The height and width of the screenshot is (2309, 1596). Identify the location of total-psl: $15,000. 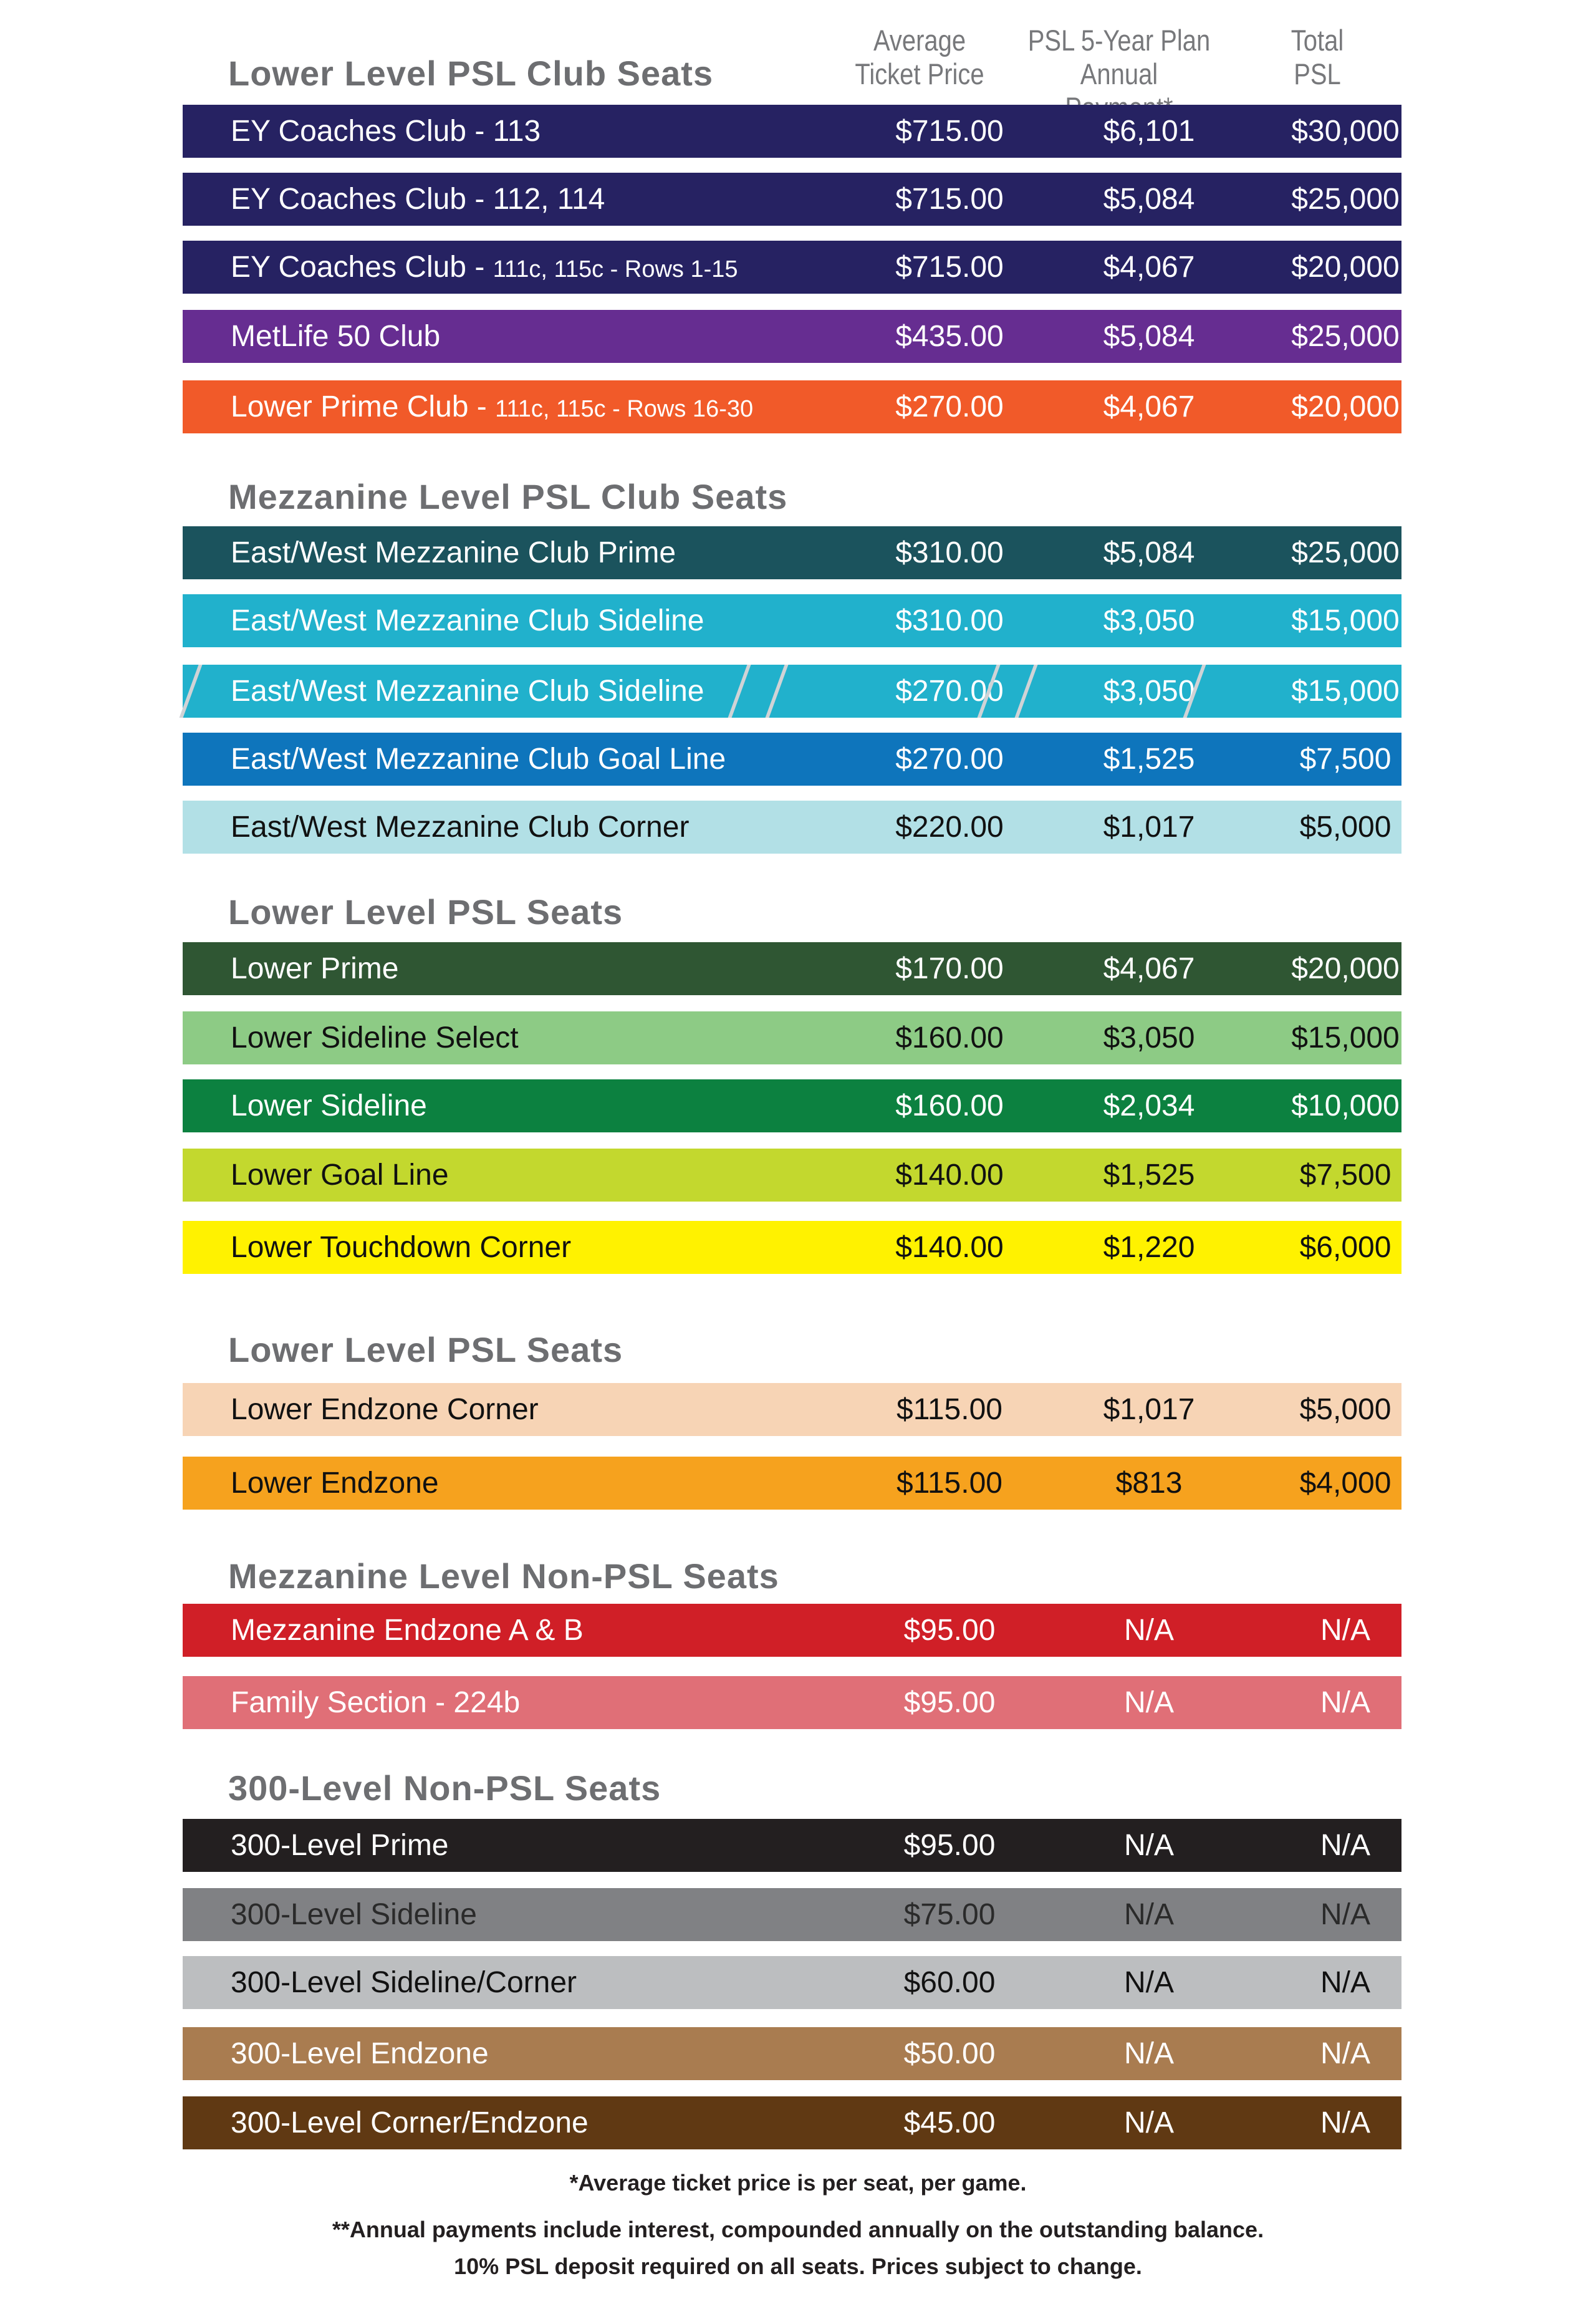
(1345, 691).